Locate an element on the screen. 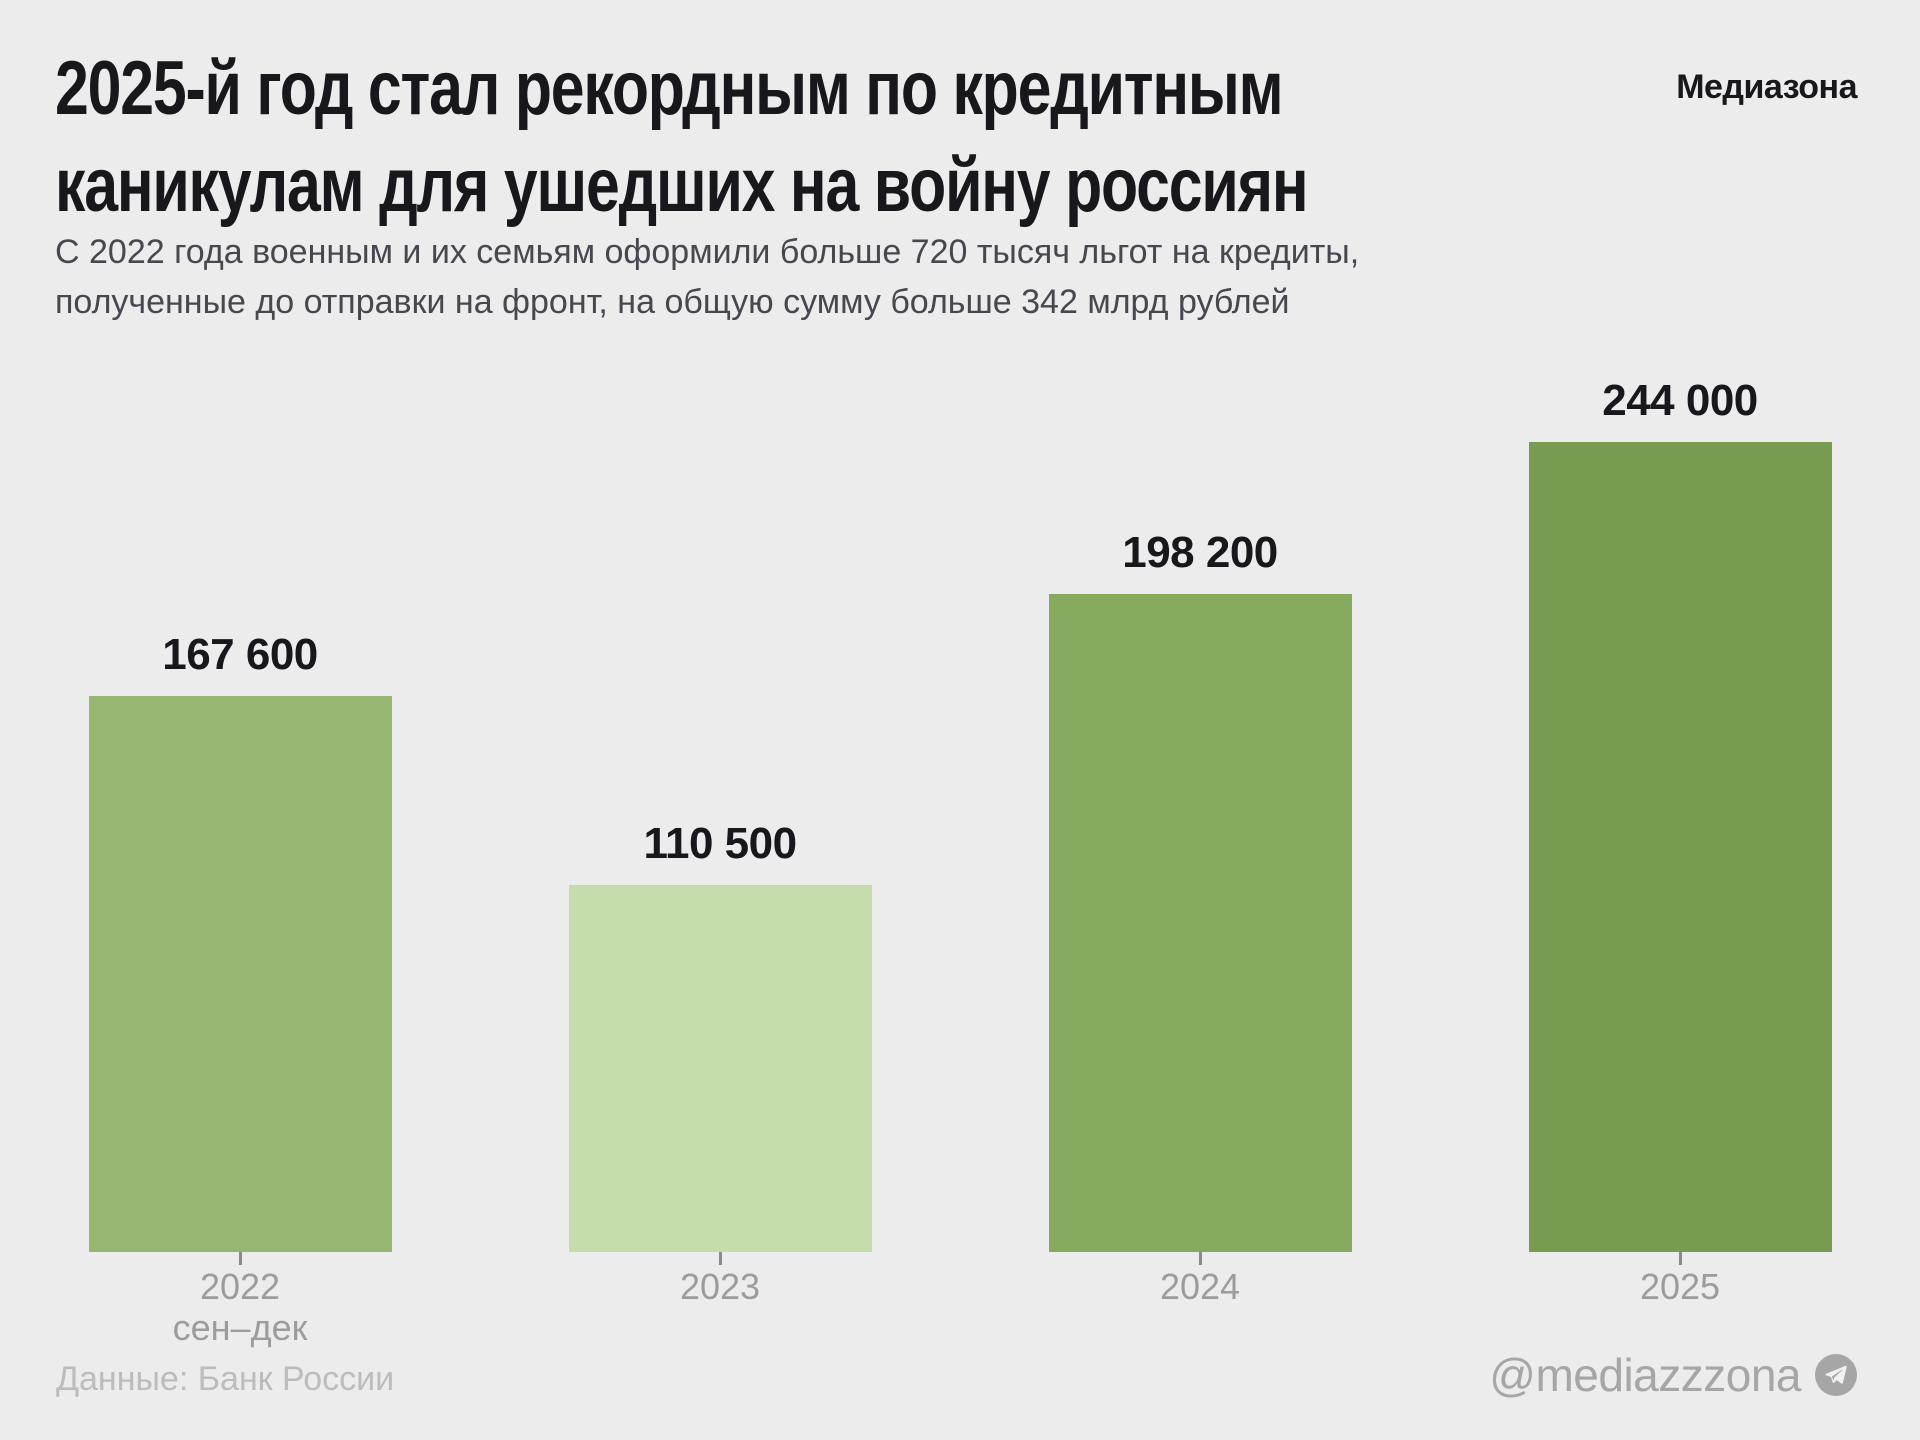  bar-column-2022: 167 600 is located at coordinates (240, 941).